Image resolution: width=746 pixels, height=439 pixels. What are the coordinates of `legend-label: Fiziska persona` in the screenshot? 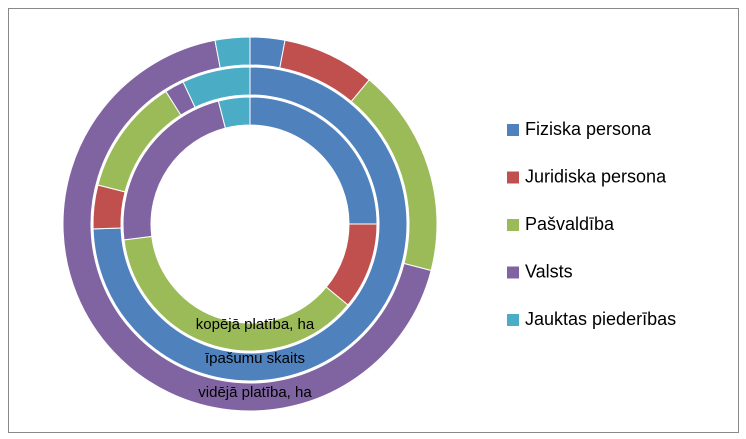 It's located at (588, 129).